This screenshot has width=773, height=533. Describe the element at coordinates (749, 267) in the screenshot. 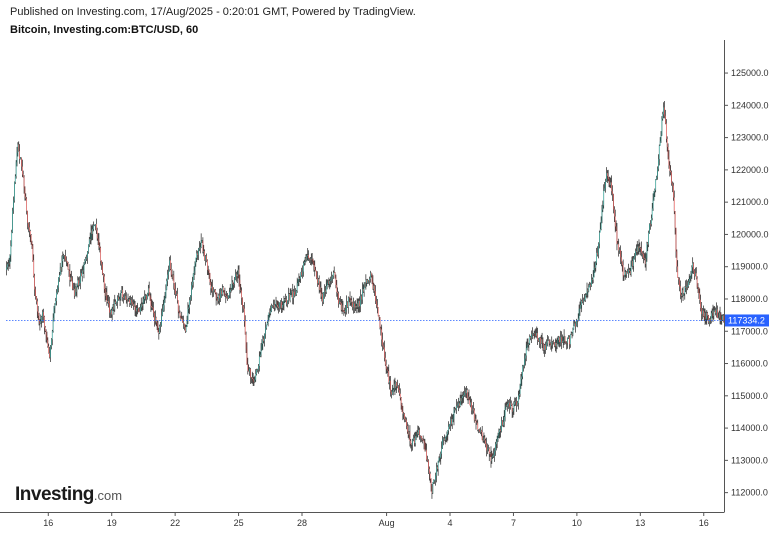

I see `y-tick-label: 119000.0` at that location.